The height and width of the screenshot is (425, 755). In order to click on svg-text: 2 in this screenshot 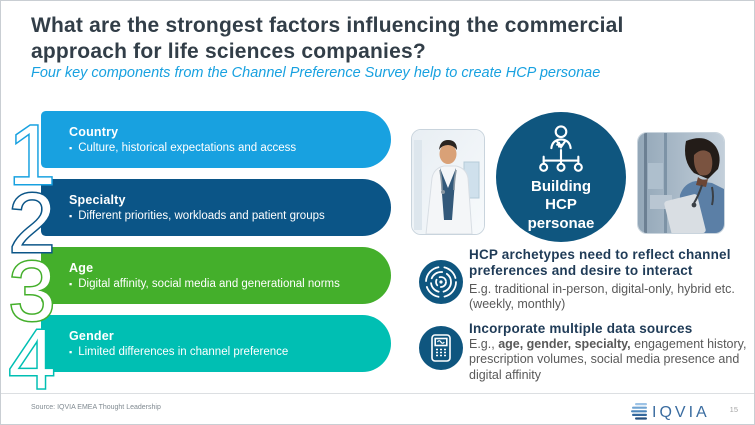, I will do `click(32, 222)`.